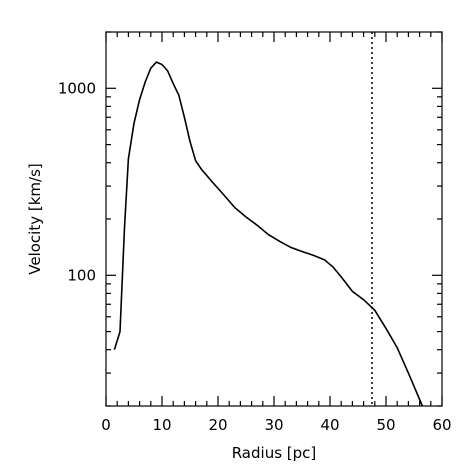 The width and height of the screenshot is (474, 474). What do you see at coordinates (273, 425) in the screenshot?
I see `x-tick-label: 30` at bounding box center [273, 425].